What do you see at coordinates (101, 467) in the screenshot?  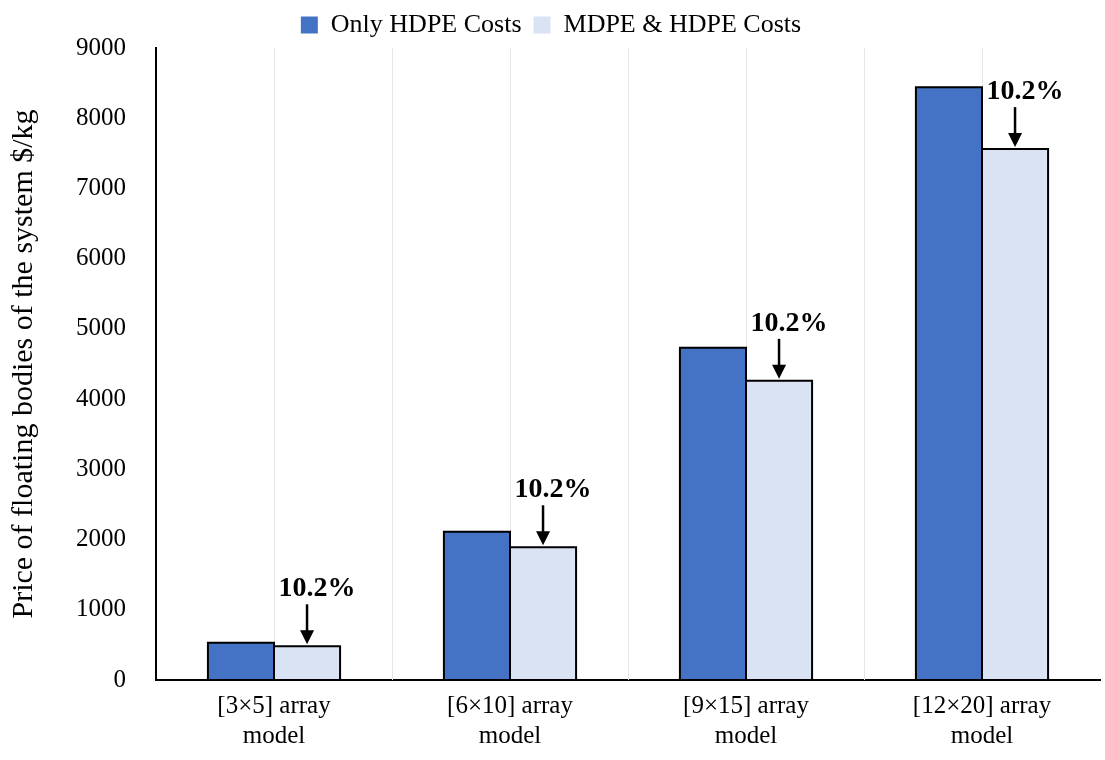 I see `y-tick-label: 3000` at bounding box center [101, 467].